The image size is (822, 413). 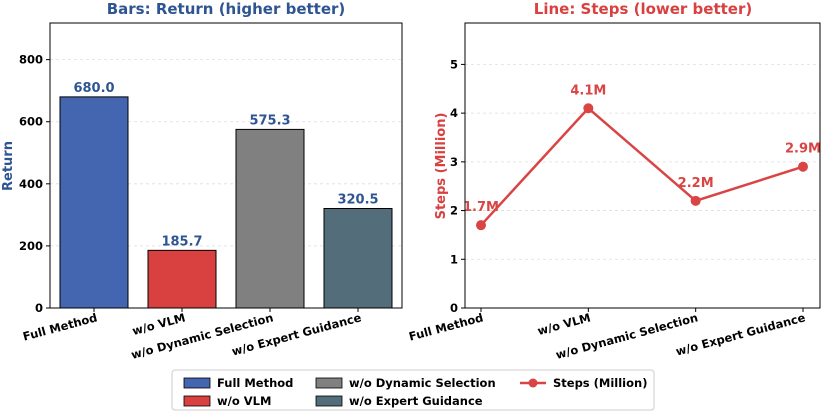 What do you see at coordinates (31, 184) in the screenshot?
I see `bar-ytick-label: 400` at bounding box center [31, 184].